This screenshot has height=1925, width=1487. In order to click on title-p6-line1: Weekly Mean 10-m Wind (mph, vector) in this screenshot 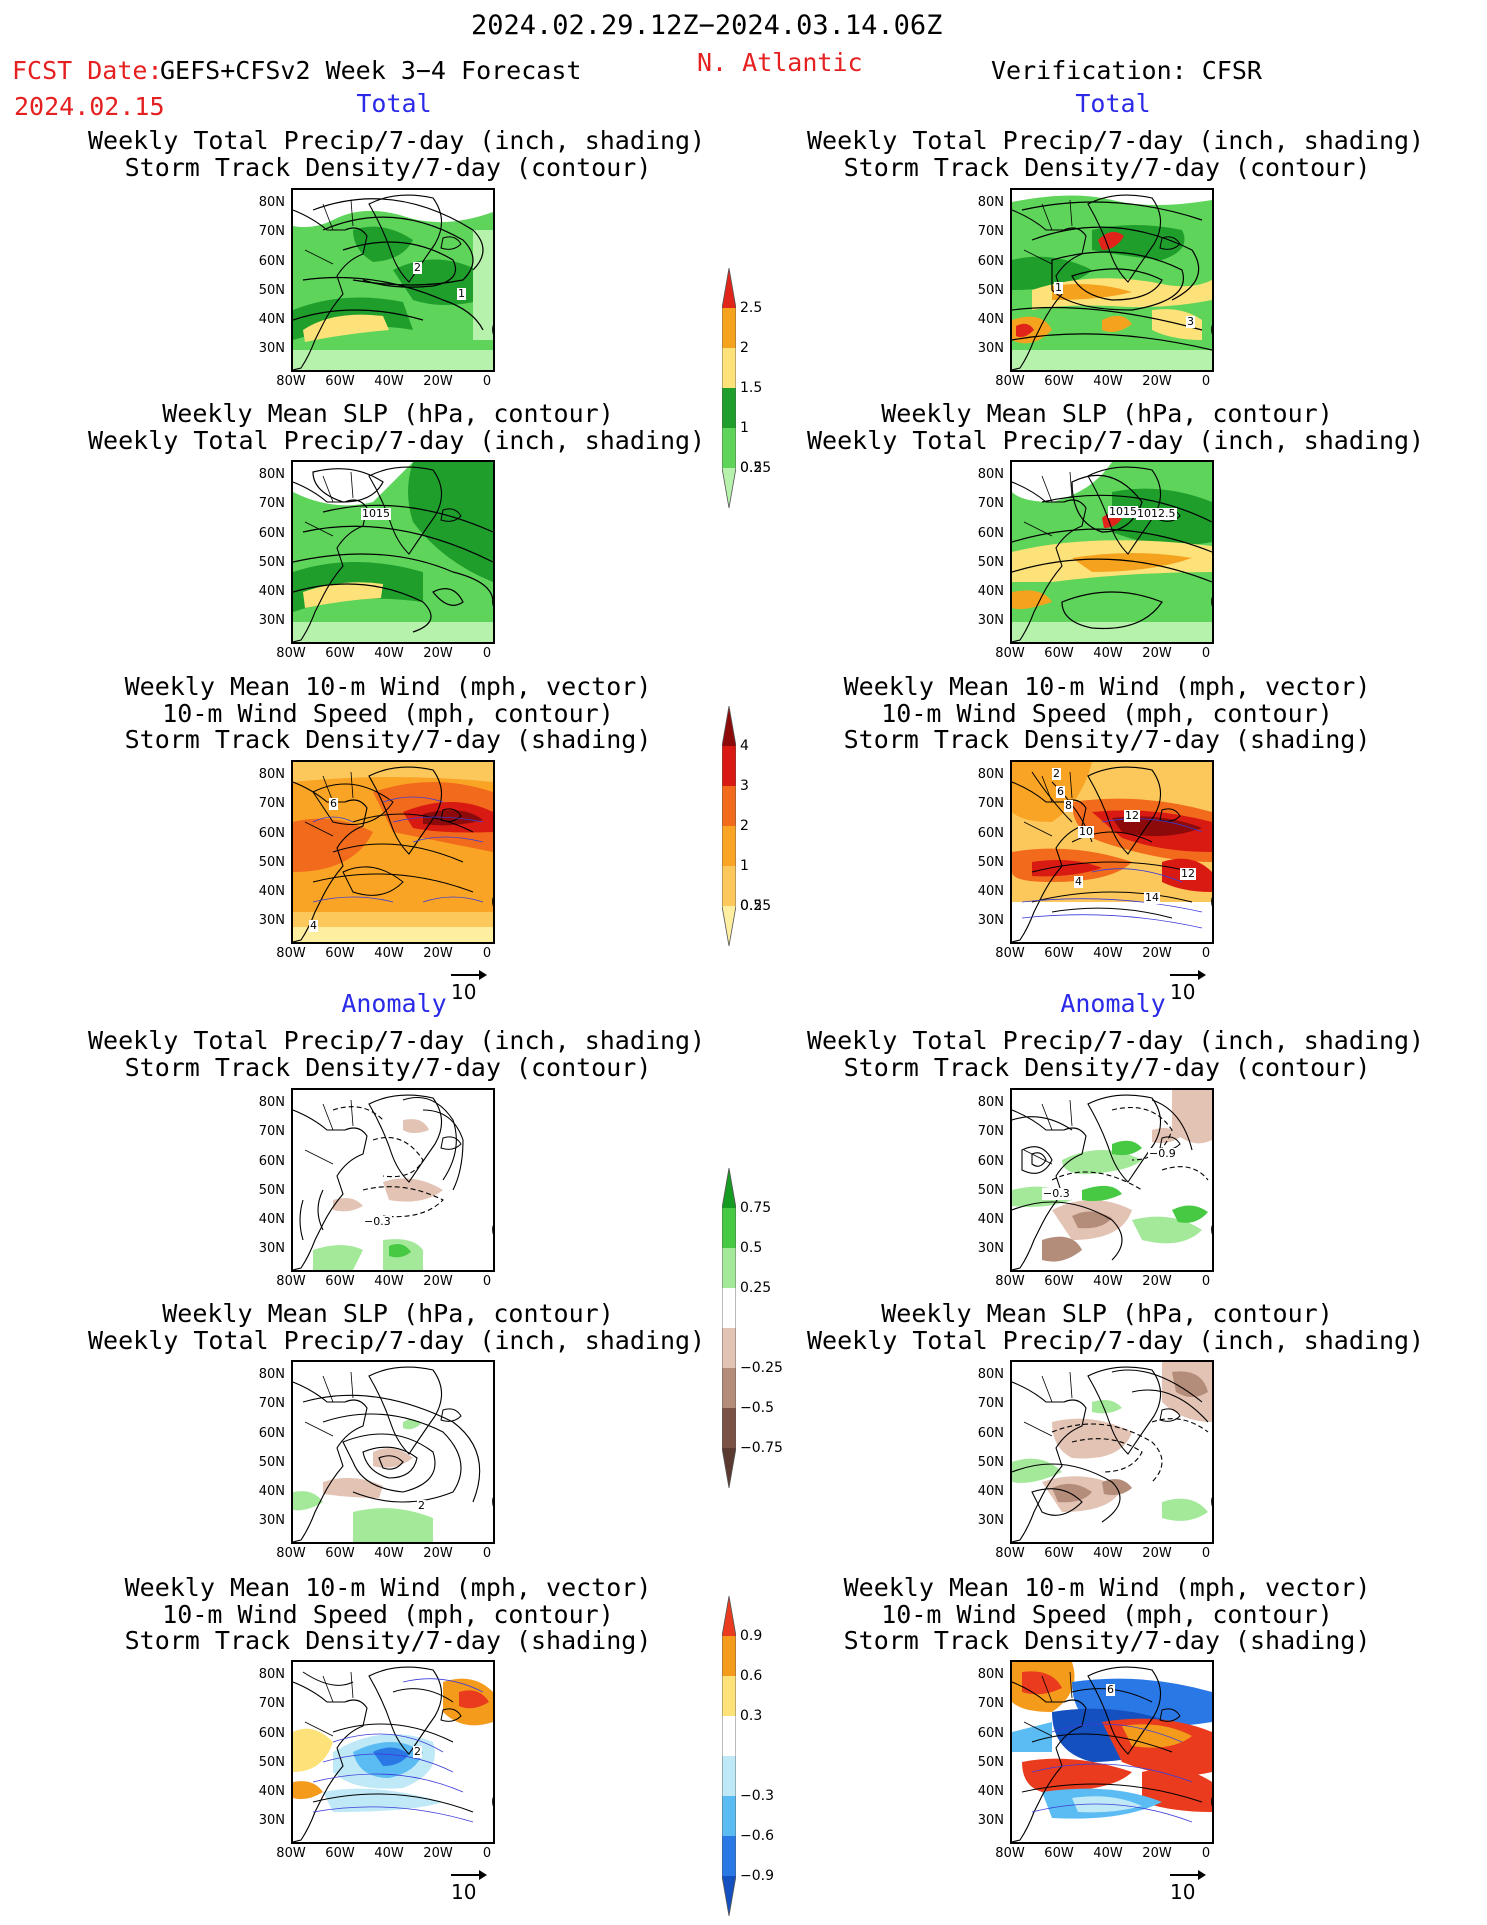, I will do `click(388, 1587)`.